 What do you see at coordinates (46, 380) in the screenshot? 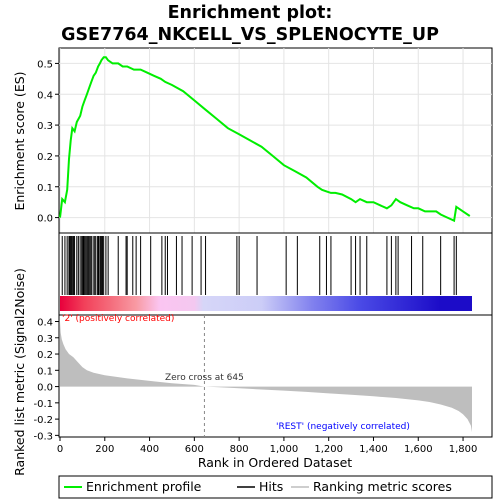
I see `metric-y-axis: -0.3 -0.2 -0.1 0.0 0.1 0.2 0.3 0.4` at bounding box center [46, 380].